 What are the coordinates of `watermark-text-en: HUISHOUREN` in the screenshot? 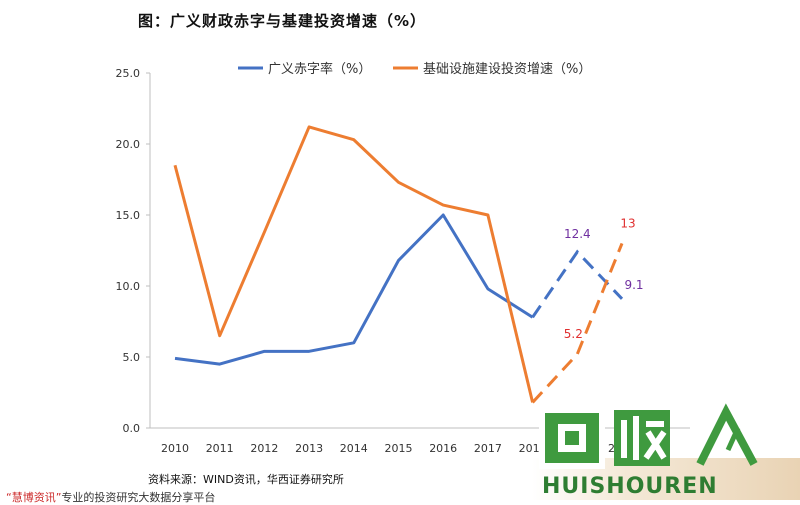 It's located at (630, 486).